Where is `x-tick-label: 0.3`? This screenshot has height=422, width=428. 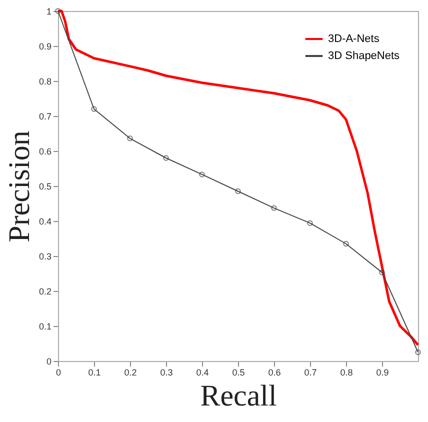
x-tick-label: 0.3 is located at coordinates (166, 373).